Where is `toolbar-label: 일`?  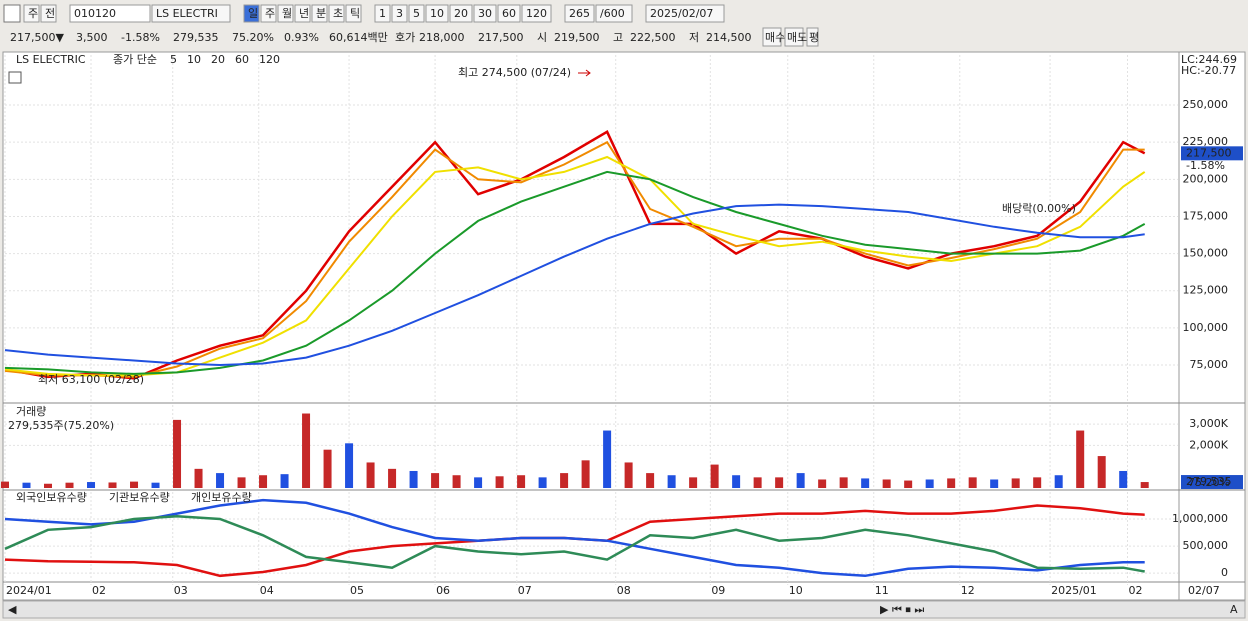
toolbar-label: 일 is located at coordinates (253, 13).